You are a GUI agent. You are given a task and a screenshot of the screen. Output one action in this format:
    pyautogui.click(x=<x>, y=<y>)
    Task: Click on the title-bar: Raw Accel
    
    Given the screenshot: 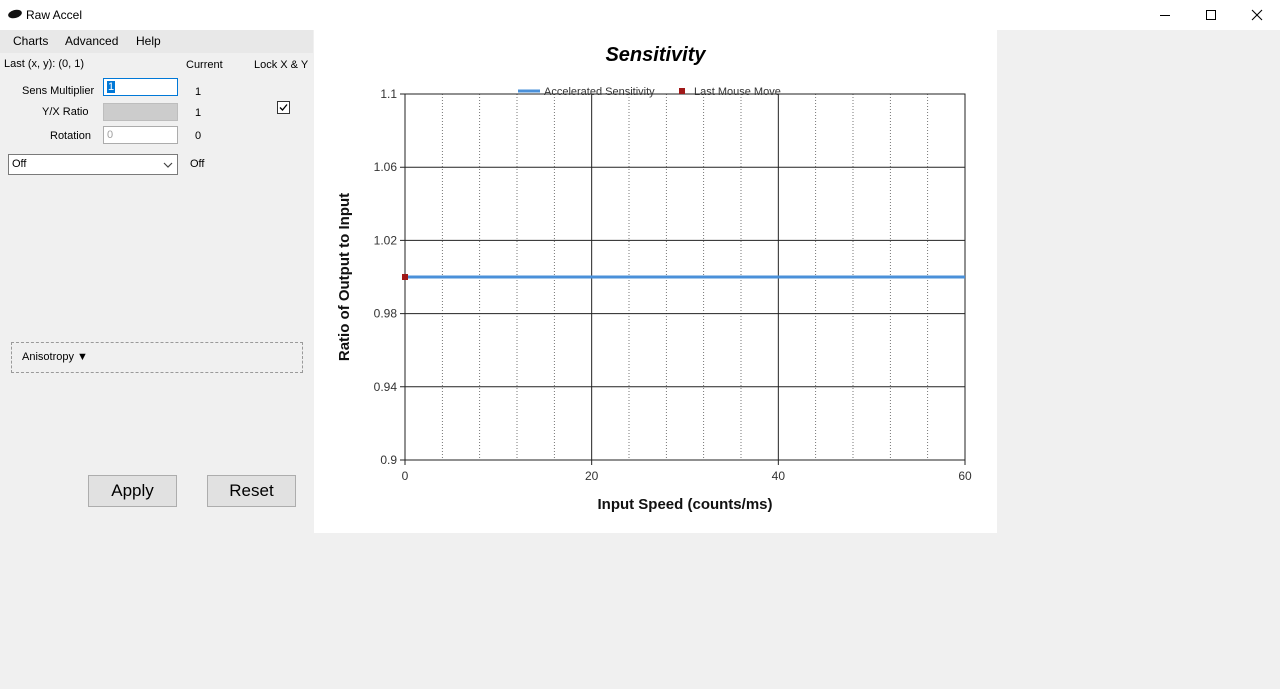 What is the action you would take?
    pyautogui.click(x=640, y=15)
    